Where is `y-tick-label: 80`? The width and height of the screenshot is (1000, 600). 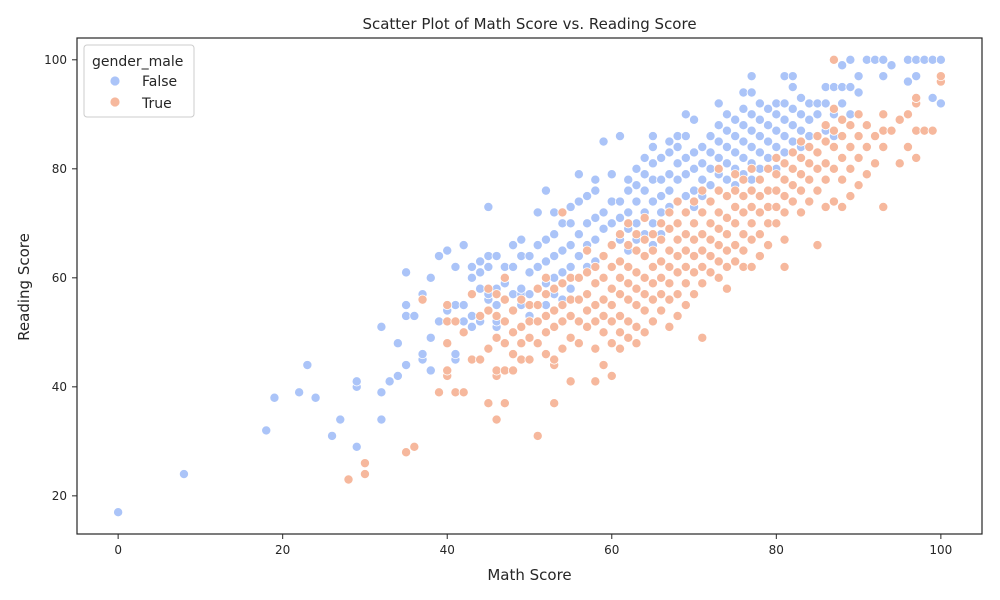 y-tick-label: 80 is located at coordinates (59, 169).